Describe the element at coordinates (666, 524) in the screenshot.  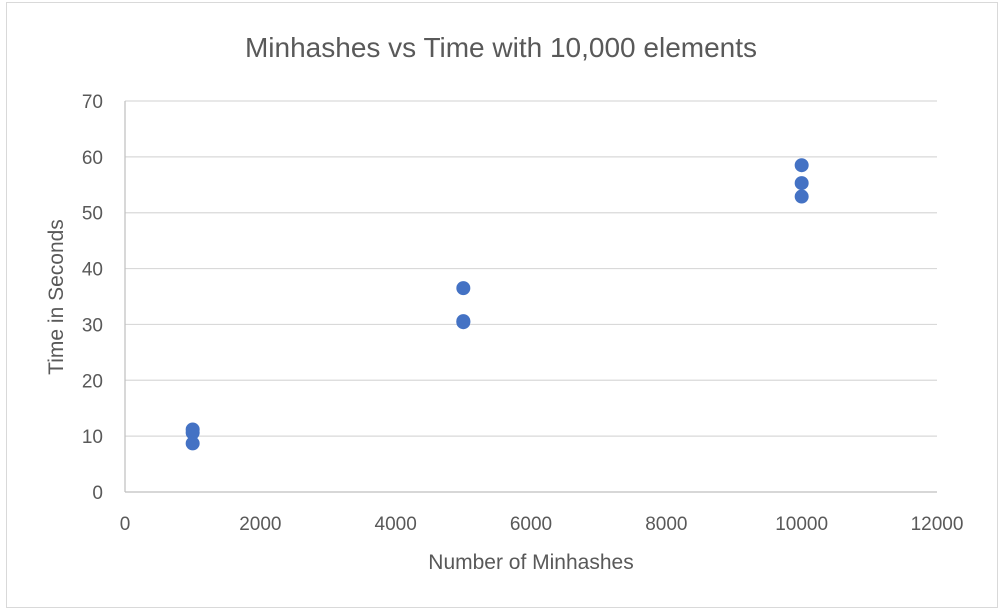
I see `x-tick-label: 8000` at that location.